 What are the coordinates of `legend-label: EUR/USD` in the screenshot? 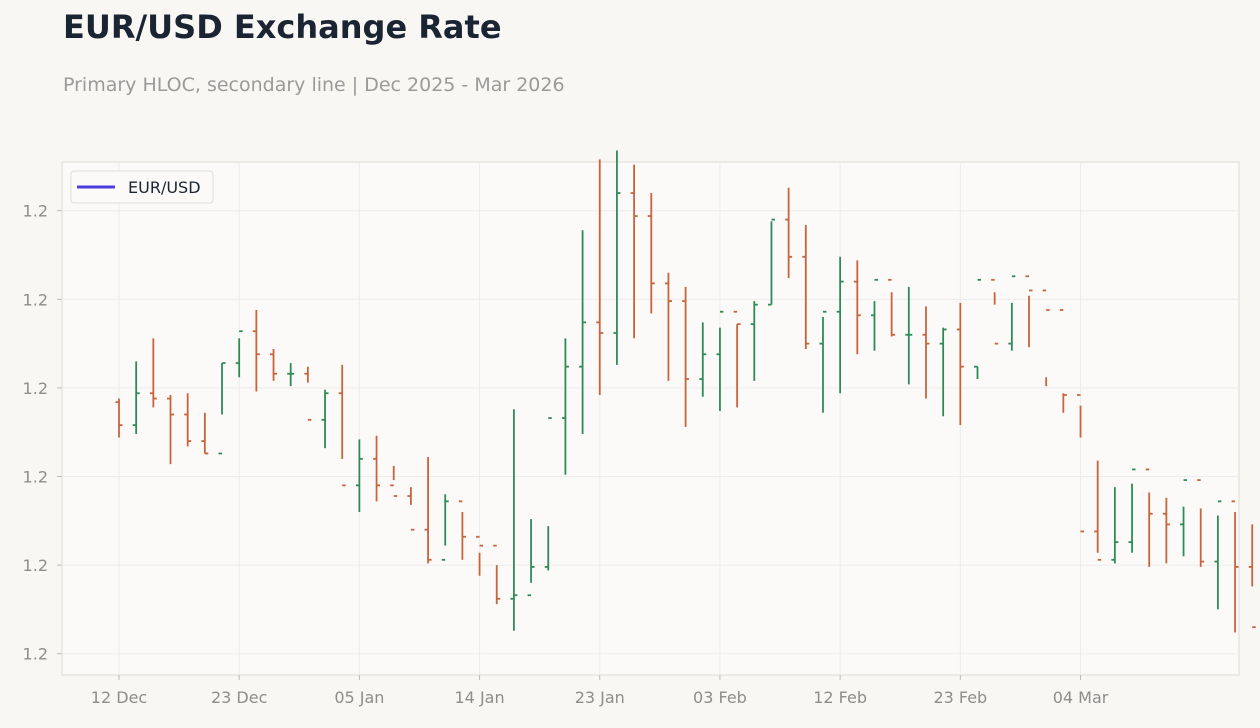 It's located at (164, 187).